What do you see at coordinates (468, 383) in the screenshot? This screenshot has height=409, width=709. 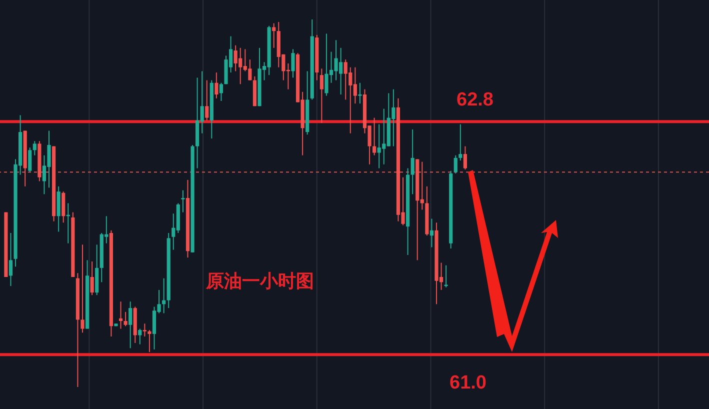 I see `ref-line-label: 61.0` at bounding box center [468, 383].